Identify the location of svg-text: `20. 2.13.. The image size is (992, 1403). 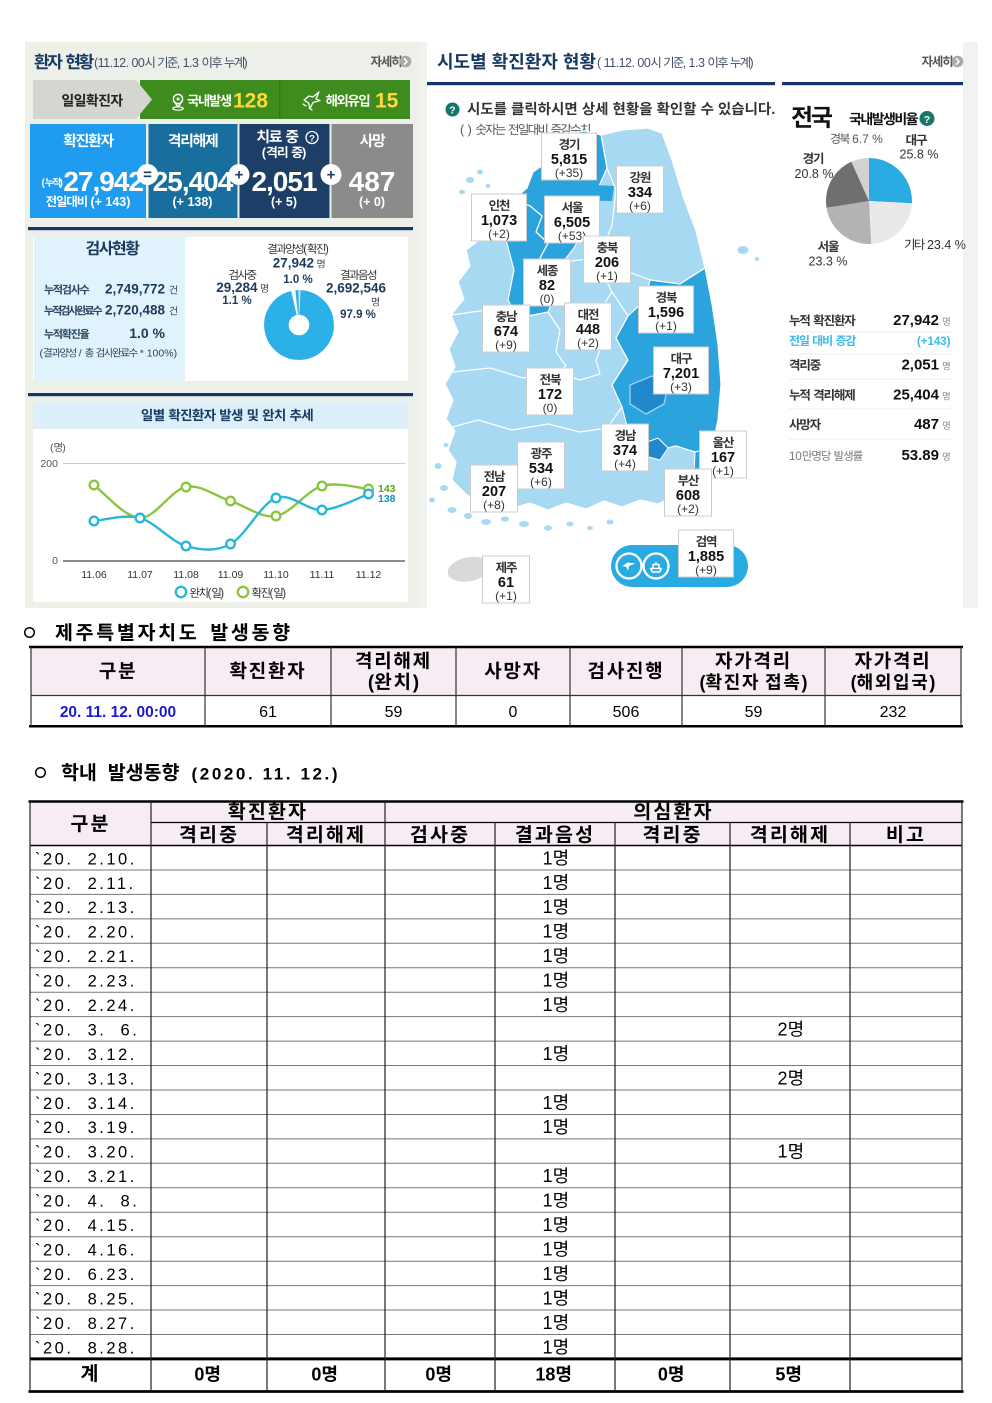
(86, 908).